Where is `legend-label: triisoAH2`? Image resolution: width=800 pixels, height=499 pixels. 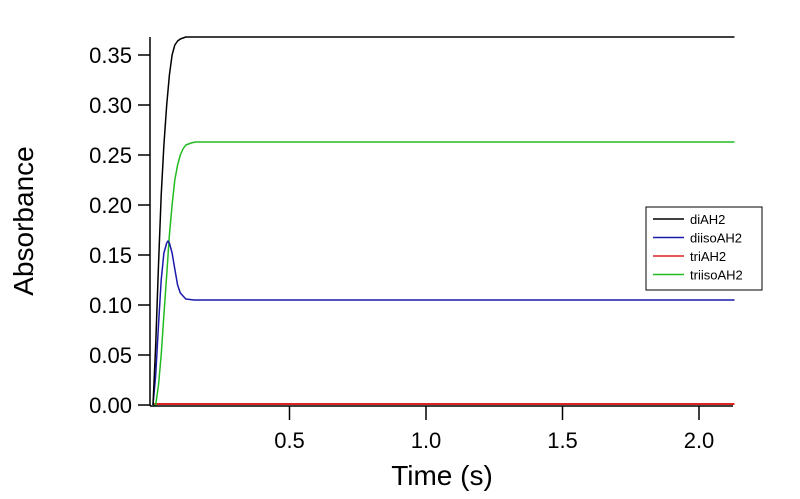 legend-label: triisoAH2 is located at coordinates (716, 275).